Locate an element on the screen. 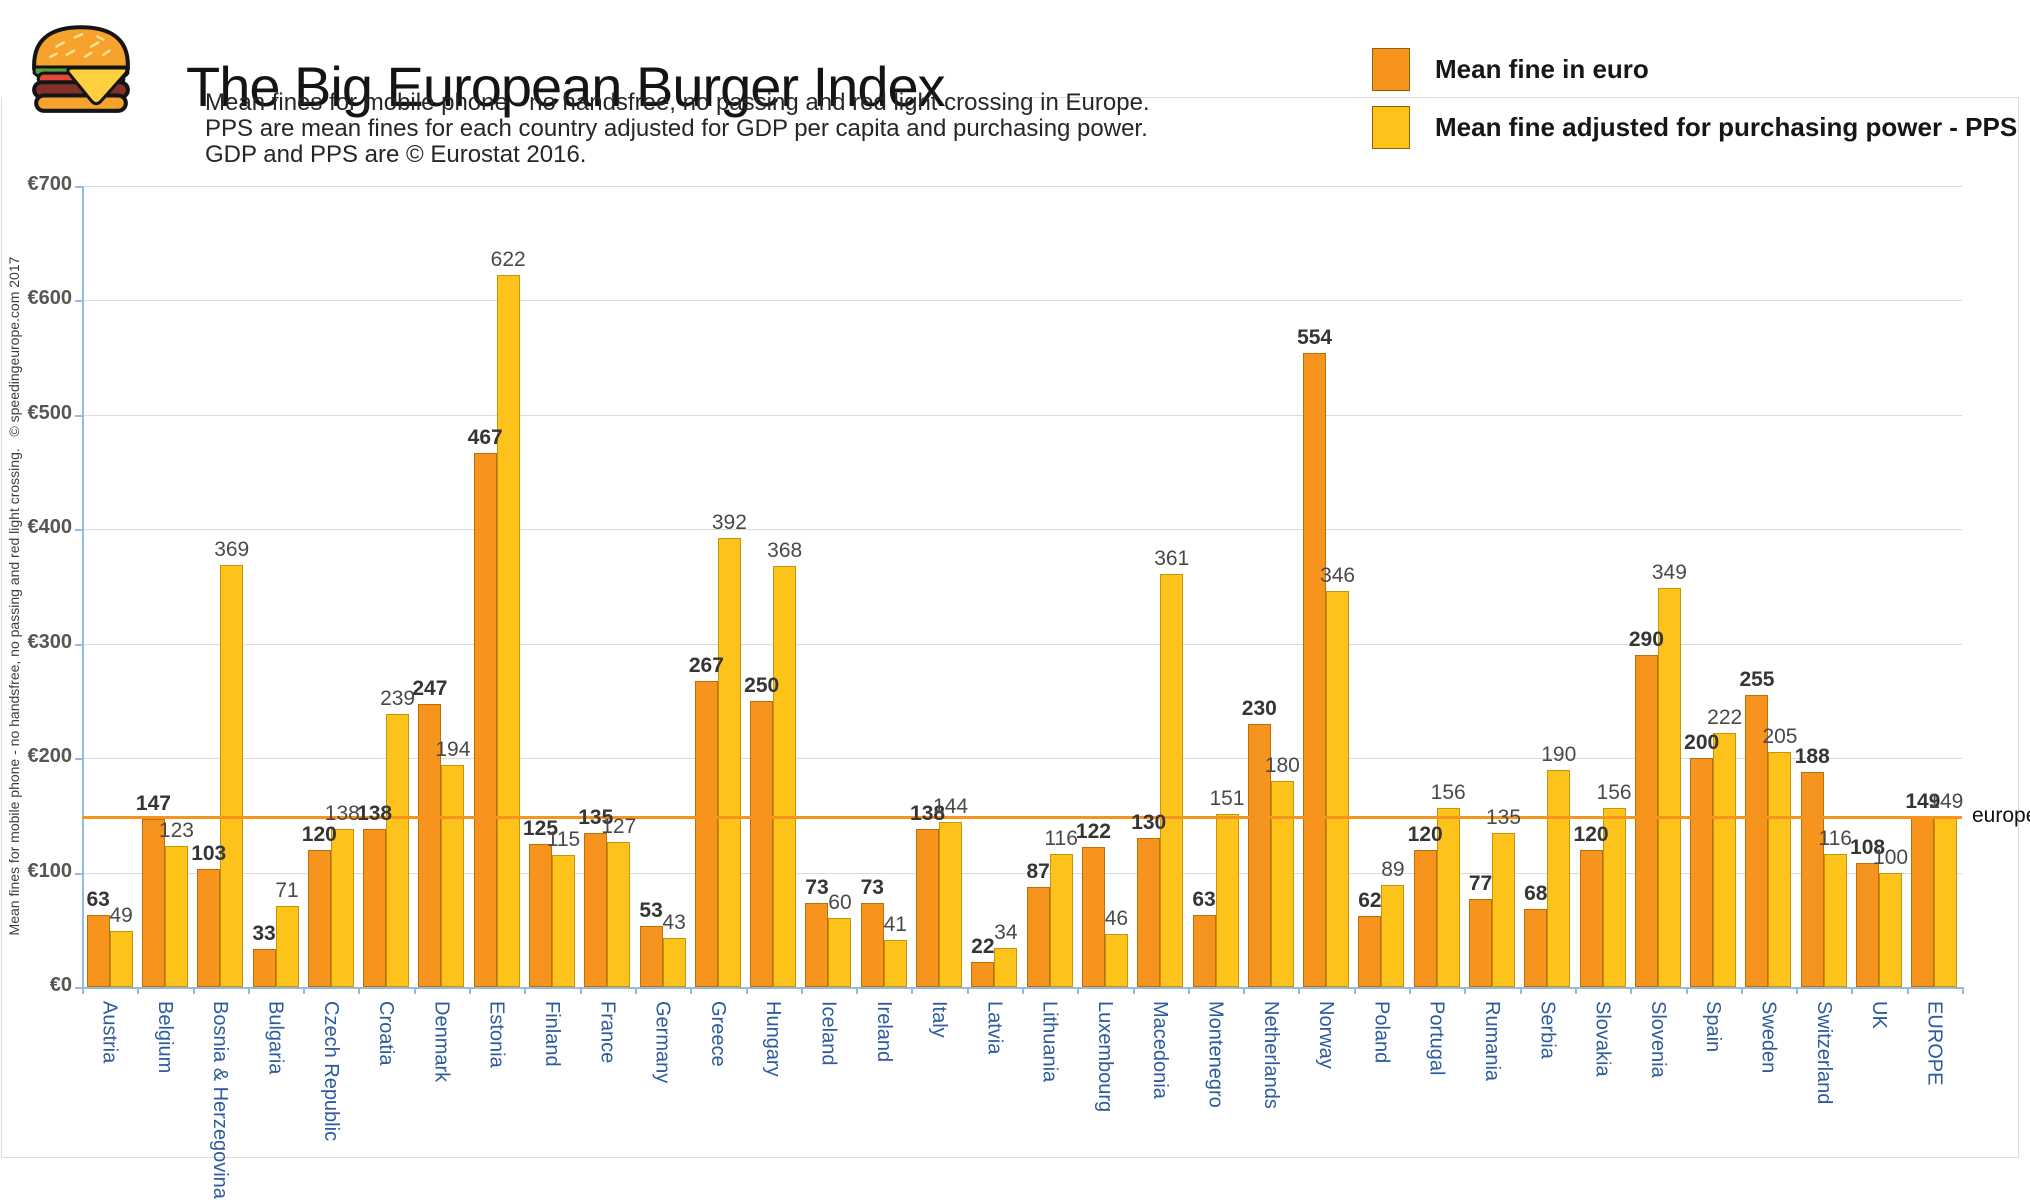 Image resolution: width=2030 pixels, height=1200 pixels. value-label-pps: 71 is located at coordinates (287, 890).